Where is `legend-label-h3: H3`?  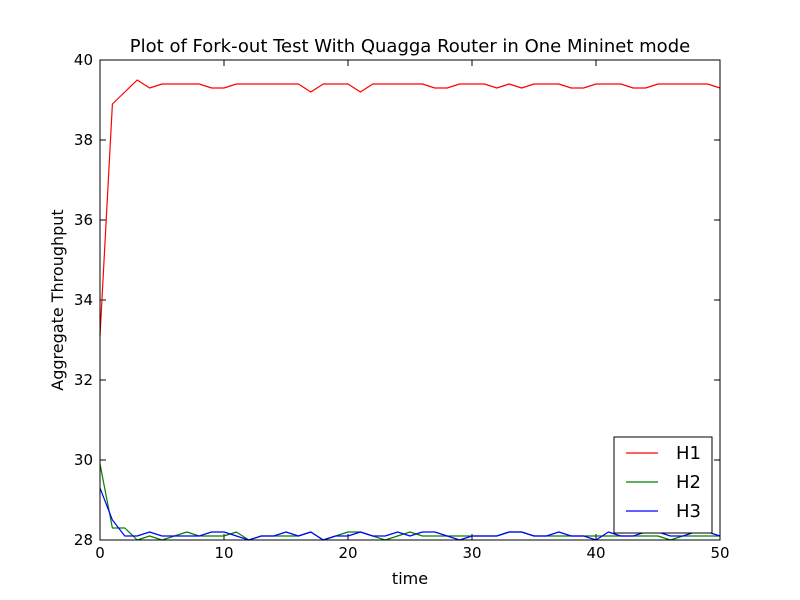 legend-label-h3: H3 is located at coordinates (688, 511).